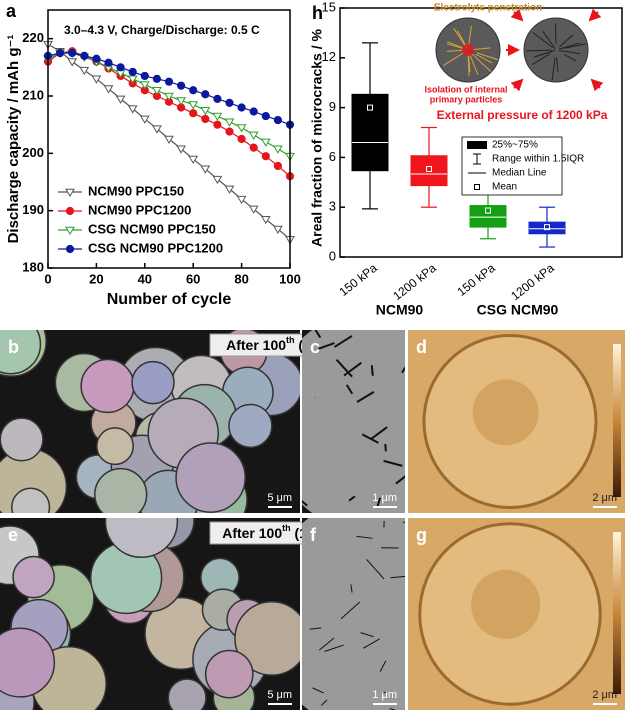 The height and width of the screenshot is (715, 625). What do you see at coordinates (421, 347) in the screenshot?
I see `panel-label: d` at bounding box center [421, 347].